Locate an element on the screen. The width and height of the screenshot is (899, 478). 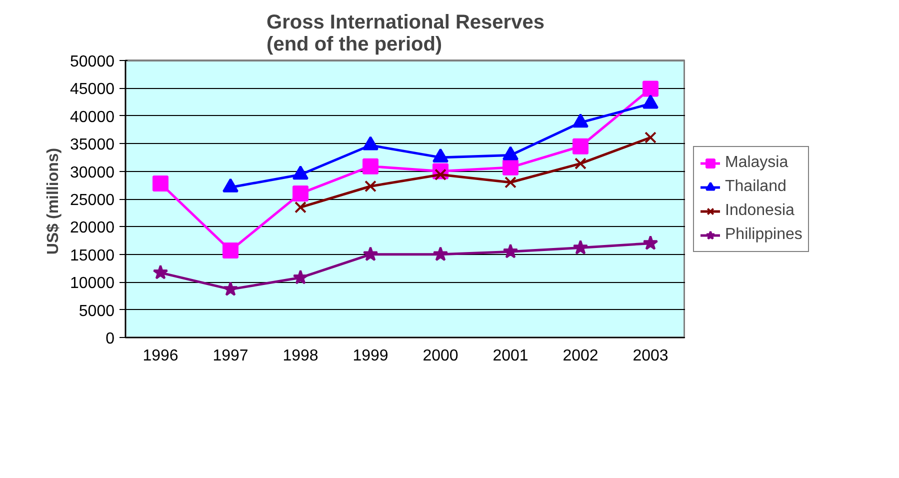
chart-title: Gross International Reserves (end of the period) is located at coordinates (405, 34).